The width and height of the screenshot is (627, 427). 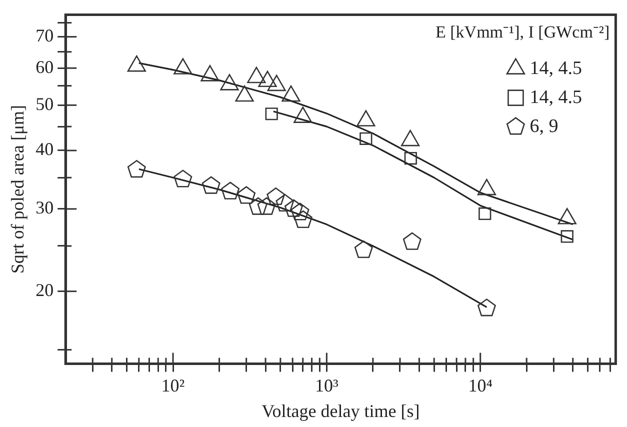 What do you see at coordinates (480, 385) in the screenshot?
I see `x-tick-label: 10⁴` at bounding box center [480, 385].